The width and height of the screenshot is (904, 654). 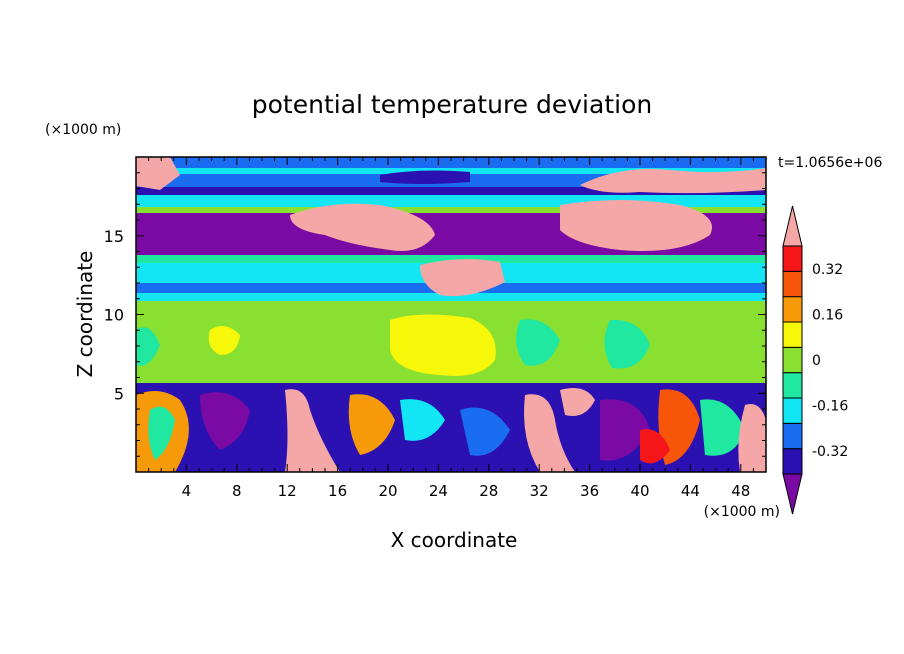 I want to click on colorbar-label: 0, so click(x=816, y=361).